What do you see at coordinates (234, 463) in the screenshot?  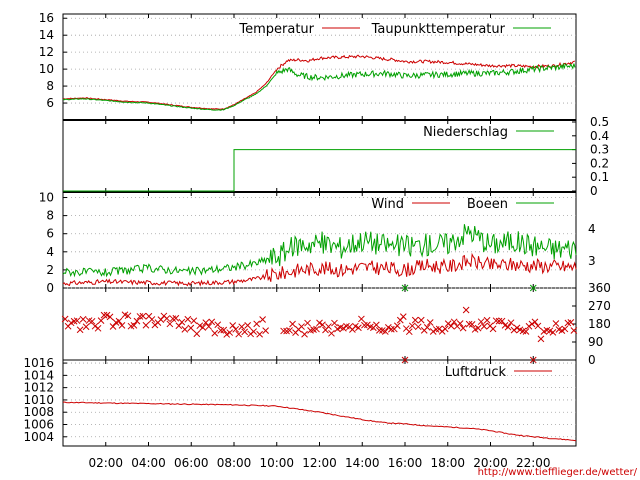 I see `x-tick-label: 08:00` at bounding box center [234, 463].